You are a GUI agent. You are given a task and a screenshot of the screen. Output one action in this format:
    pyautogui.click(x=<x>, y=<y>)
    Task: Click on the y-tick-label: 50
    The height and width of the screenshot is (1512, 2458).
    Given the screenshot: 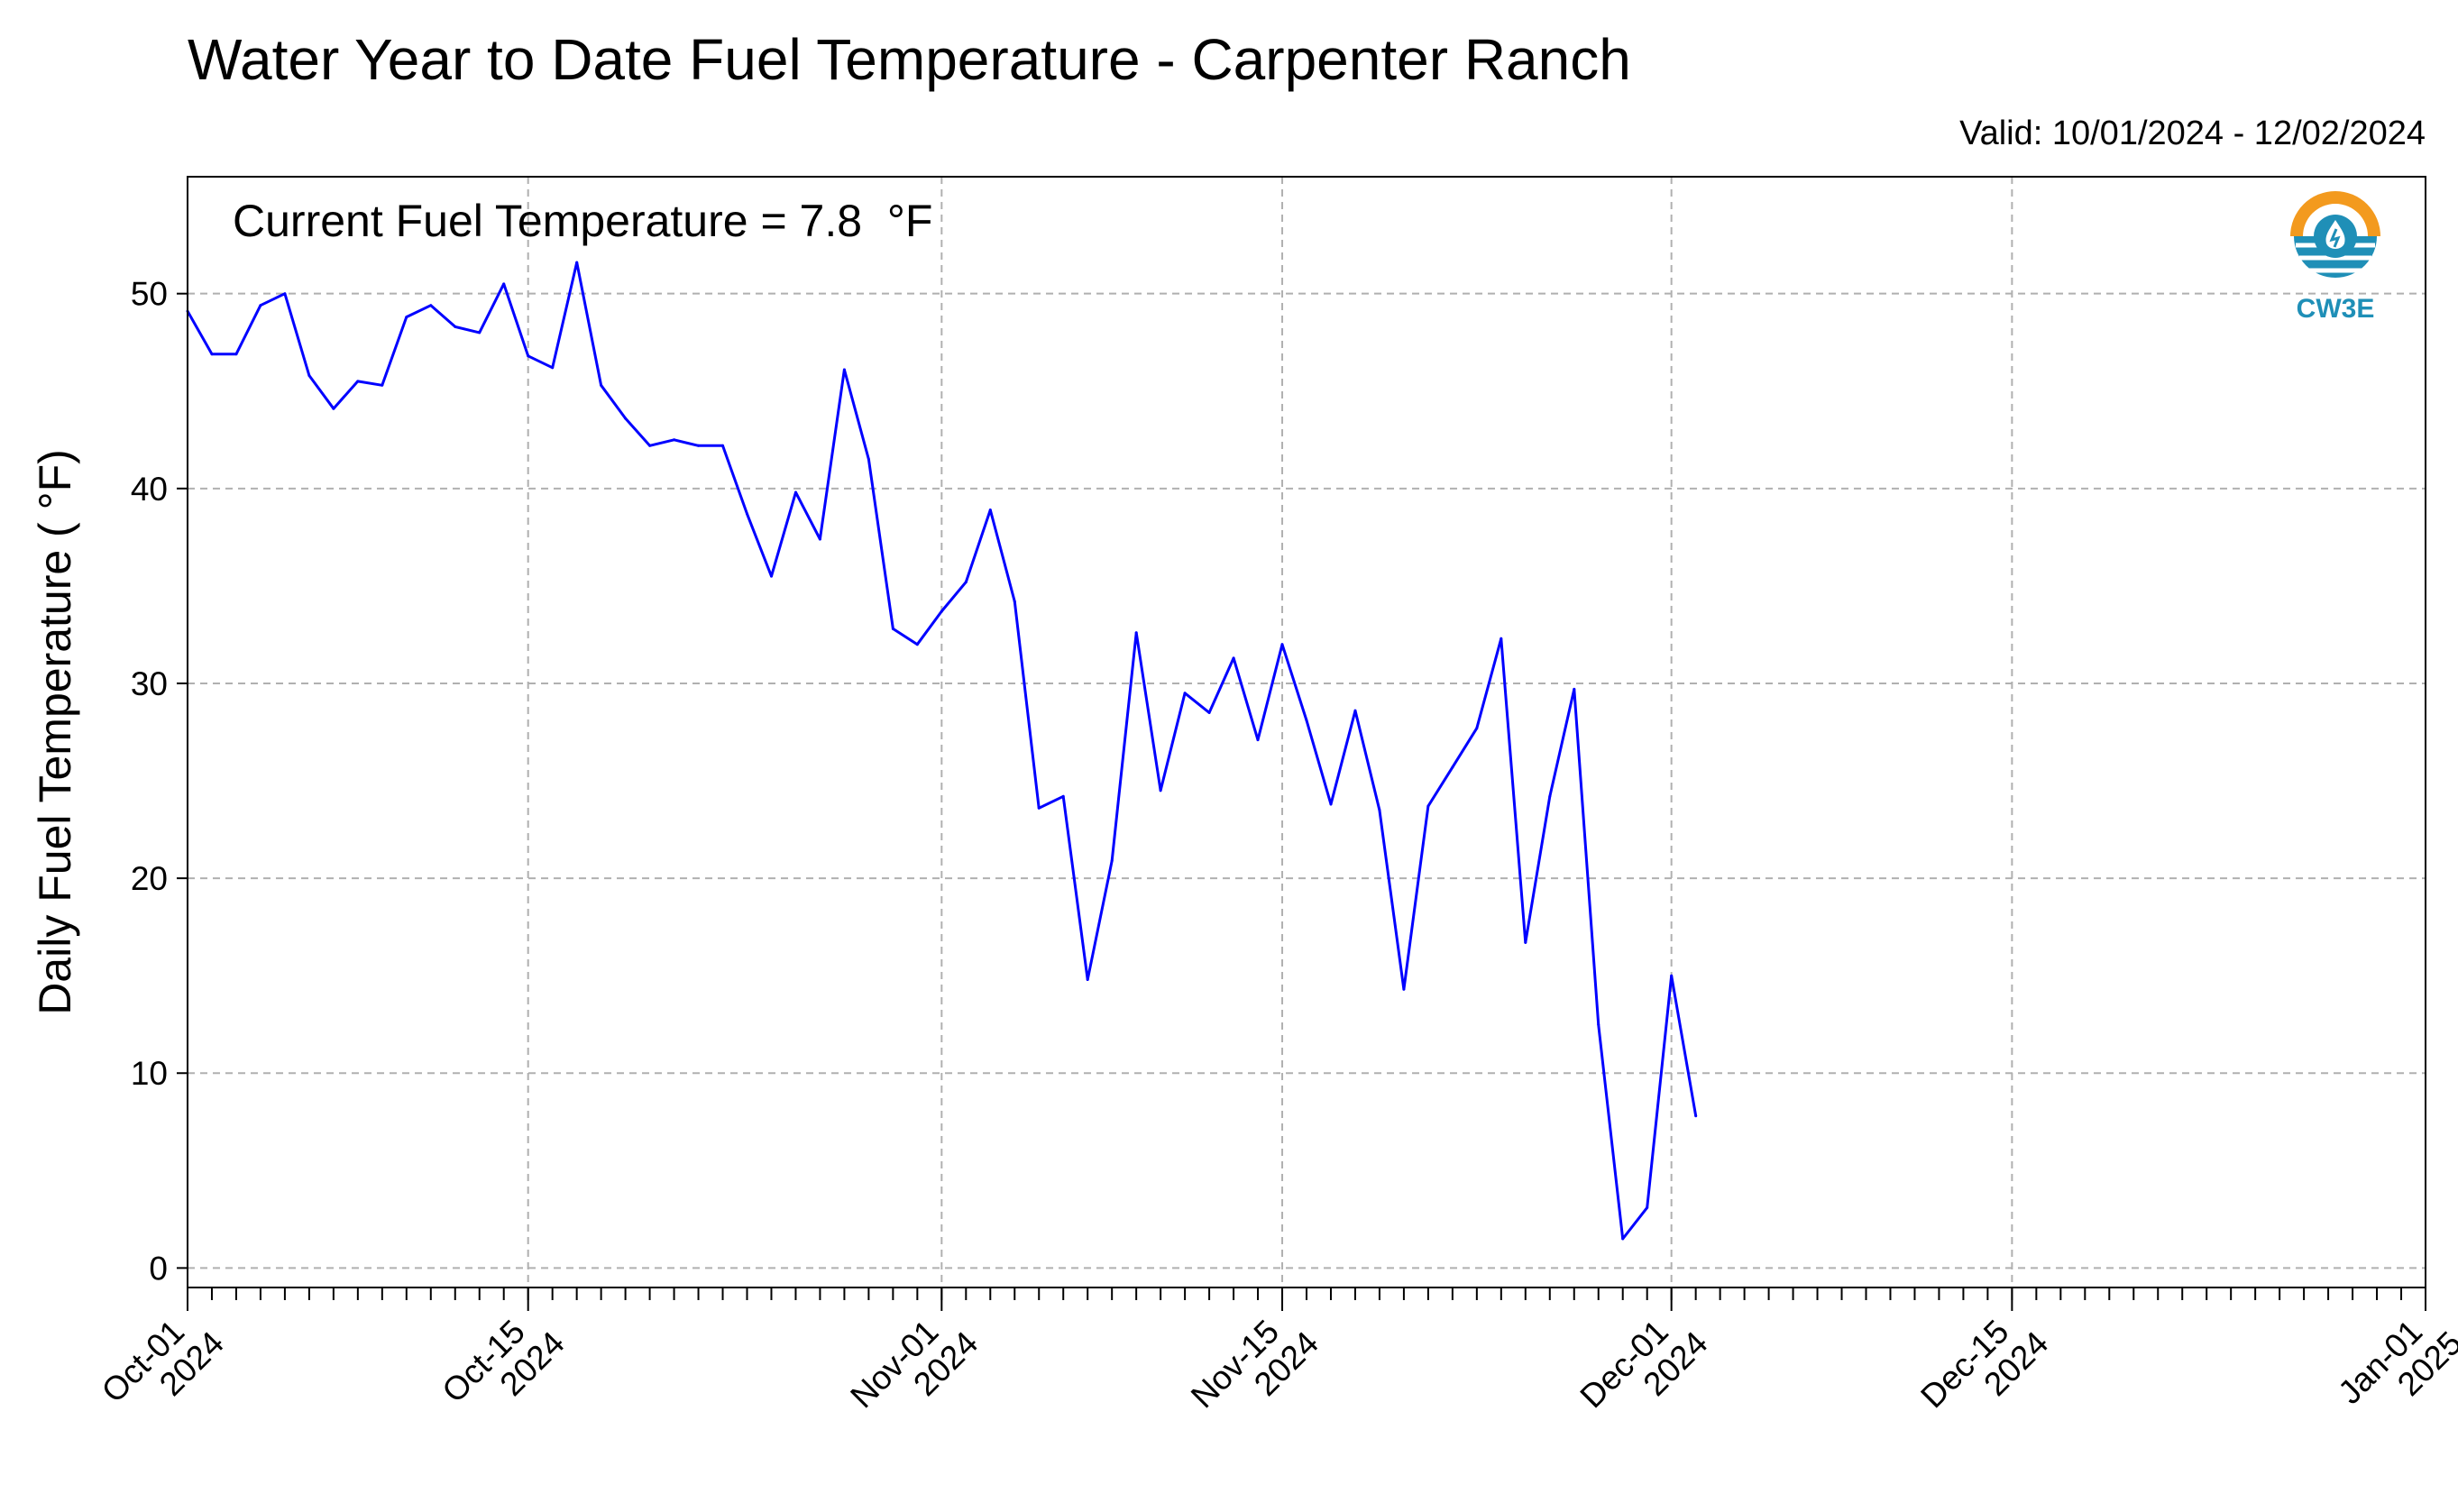 What is the action you would take?
    pyautogui.click(x=149, y=295)
    